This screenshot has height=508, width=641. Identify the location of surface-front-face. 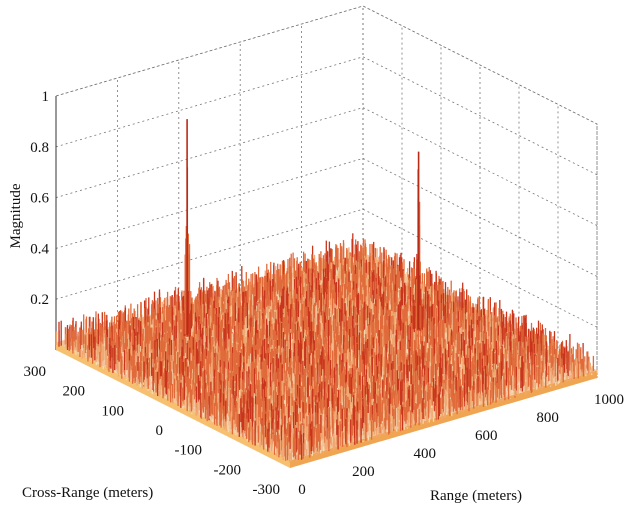
(443, 419).